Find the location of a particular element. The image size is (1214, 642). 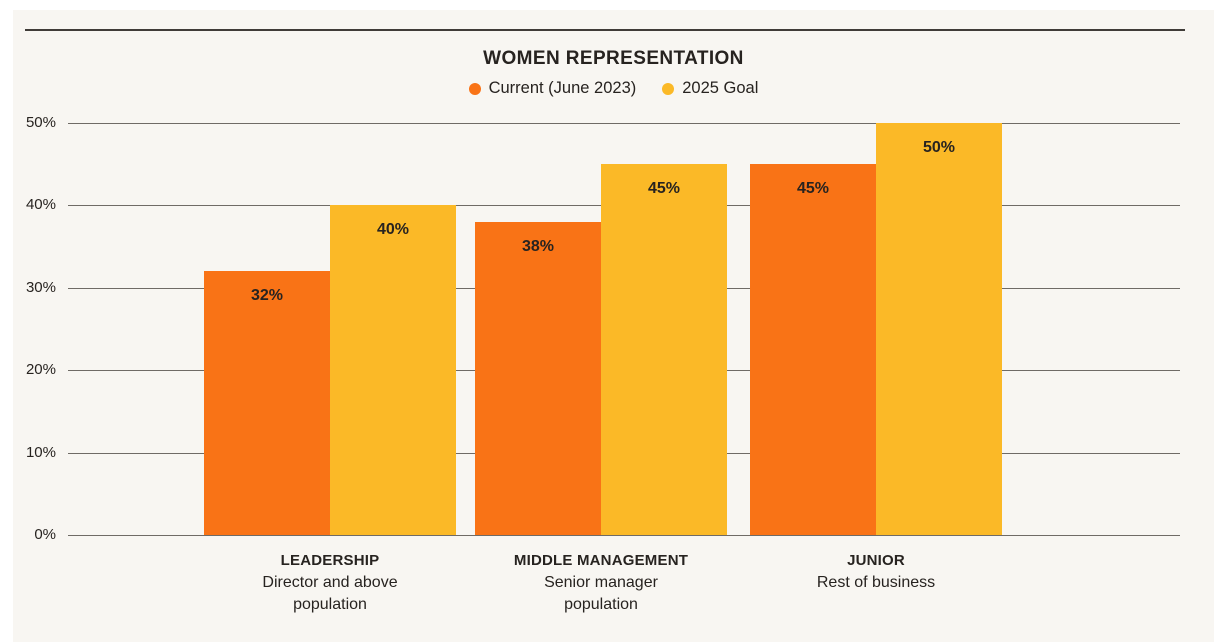

y-tick-label-20%: 20% is located at coordinates (40, 370).